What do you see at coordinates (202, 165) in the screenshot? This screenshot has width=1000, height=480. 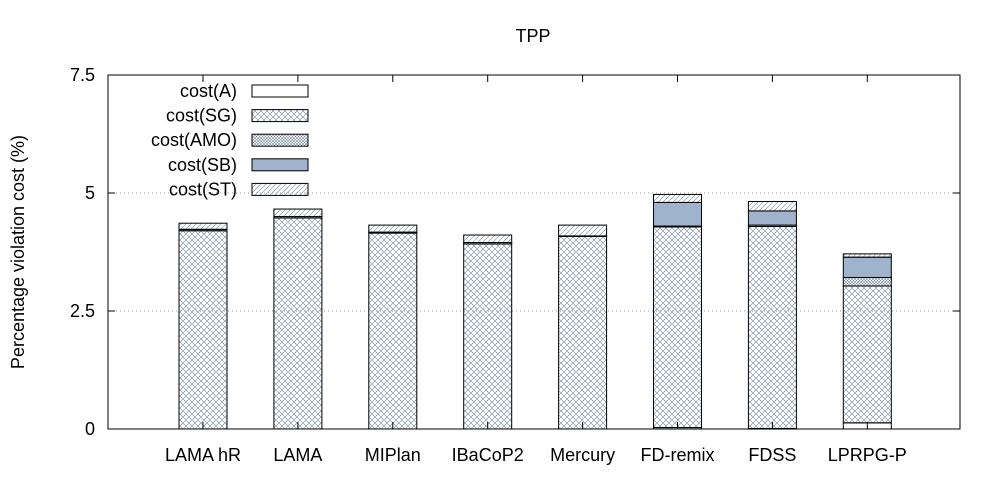 I see `legend-label: cost(SB)` at bounding box center [202, 165].